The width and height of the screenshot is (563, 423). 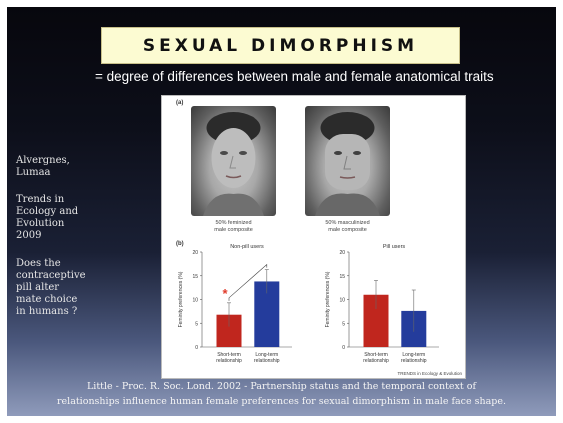 What do you see at coordinates (247, 247) in the screenshot?
I see `chart-title: Non-pill users` at bounding box center [247, 247].